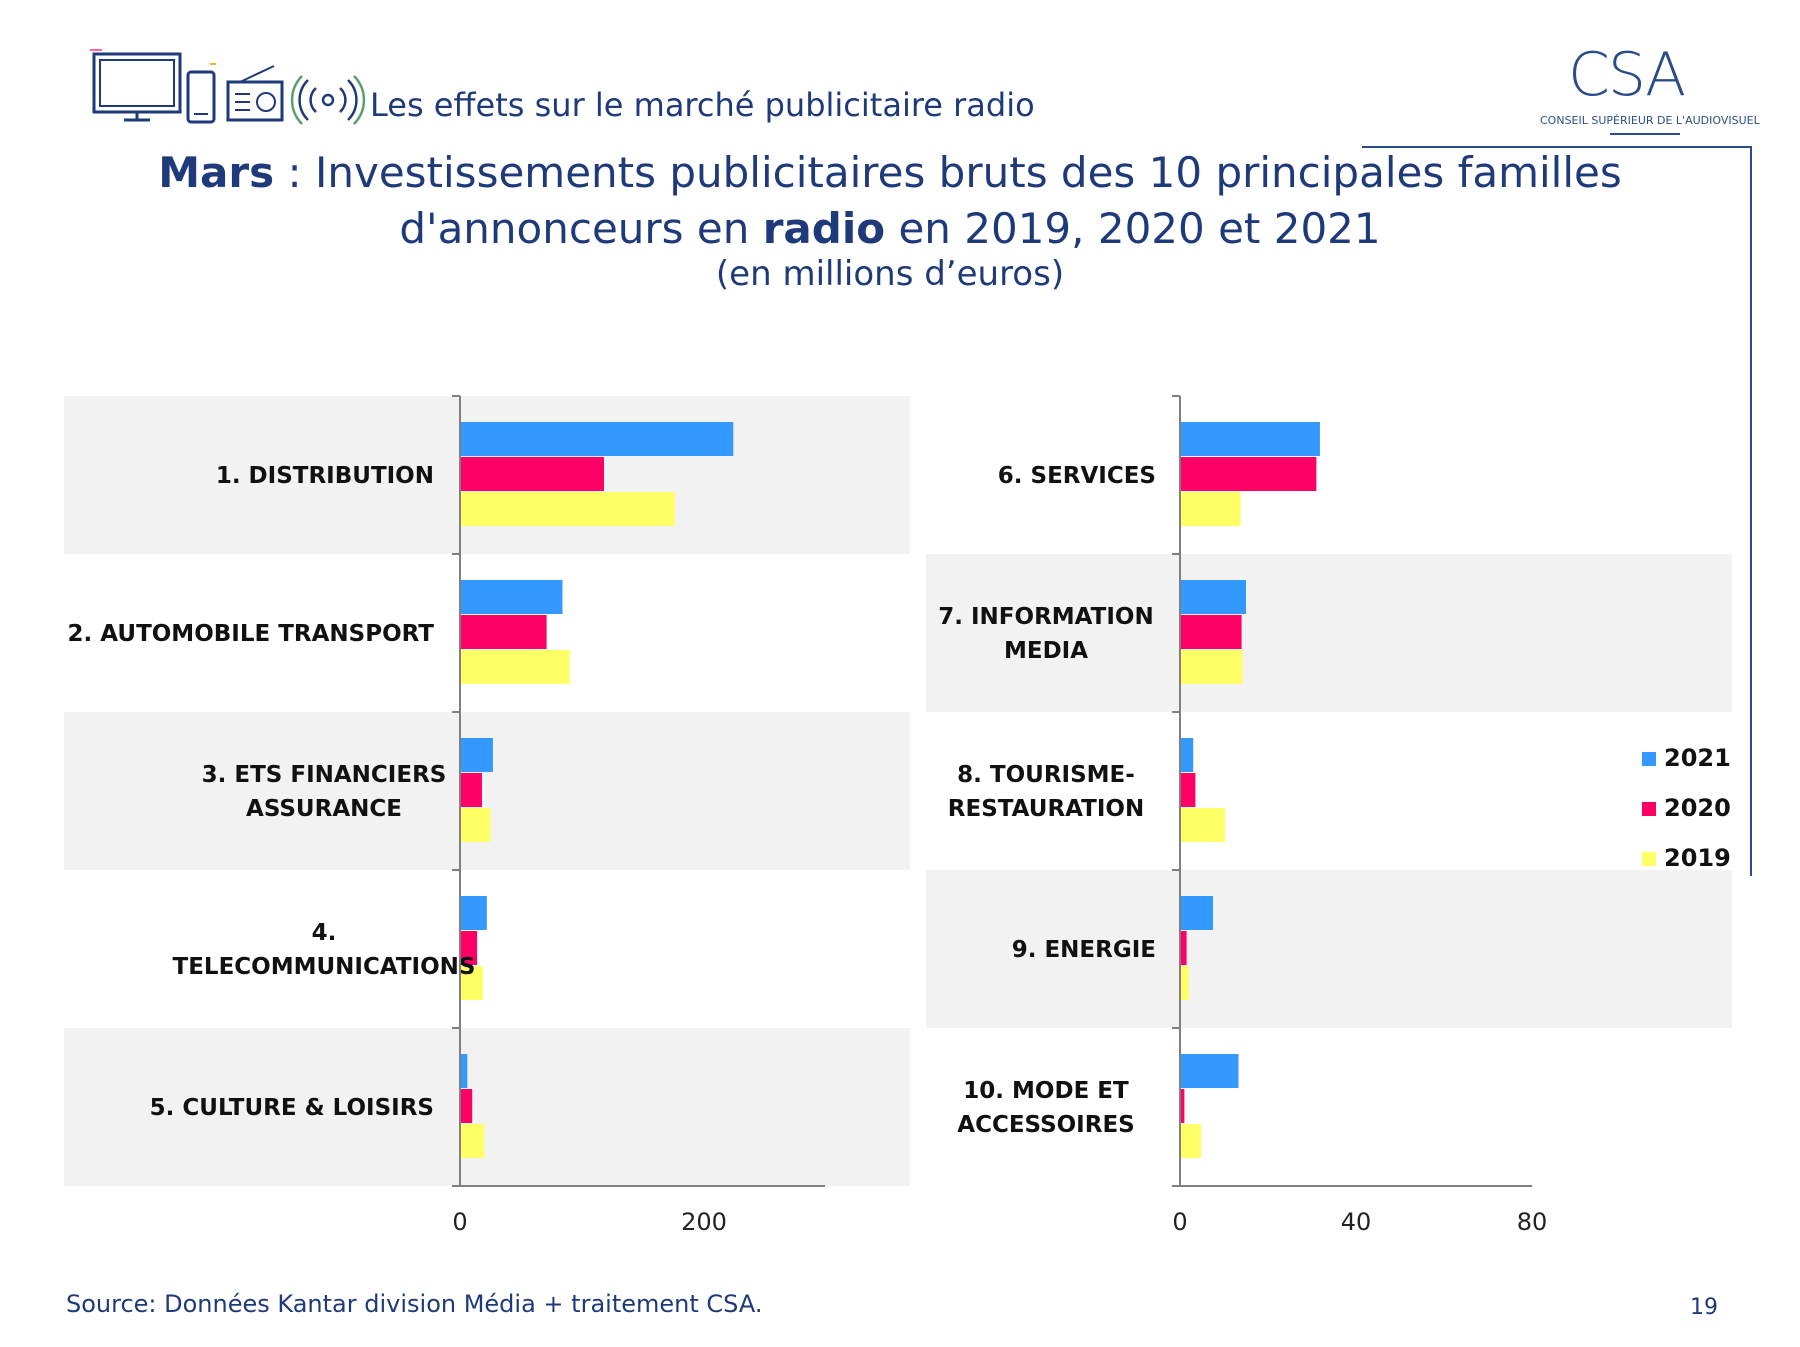 This screenshot has height=1347, width=1800. What do you see at coordinates (704, 1222) in the screenshot?
I see `x-tick-label: 200` at bounding box center [704, 1222].